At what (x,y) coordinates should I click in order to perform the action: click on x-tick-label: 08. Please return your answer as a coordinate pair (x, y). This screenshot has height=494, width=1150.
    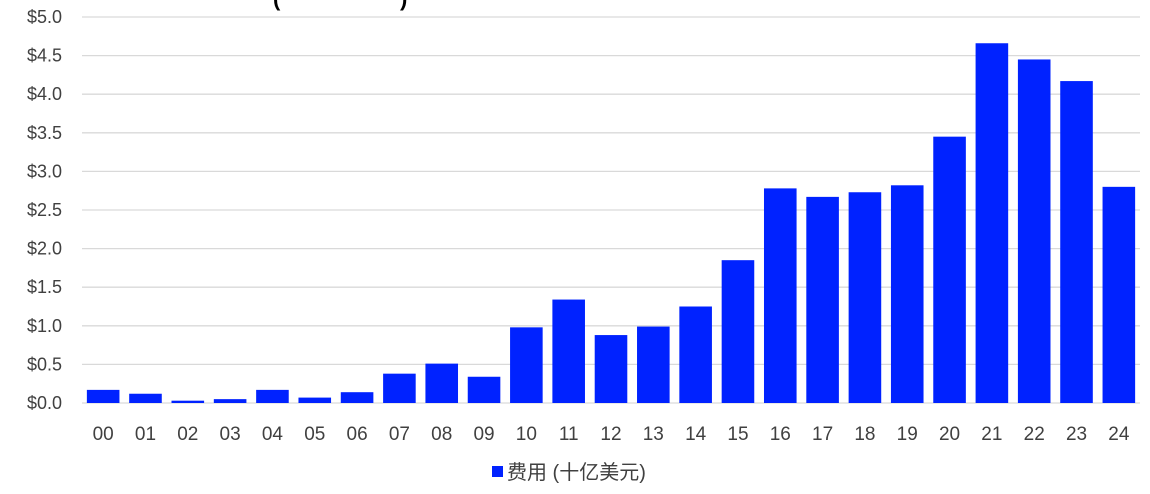
    Looking at the image, I should click on (441, 434).